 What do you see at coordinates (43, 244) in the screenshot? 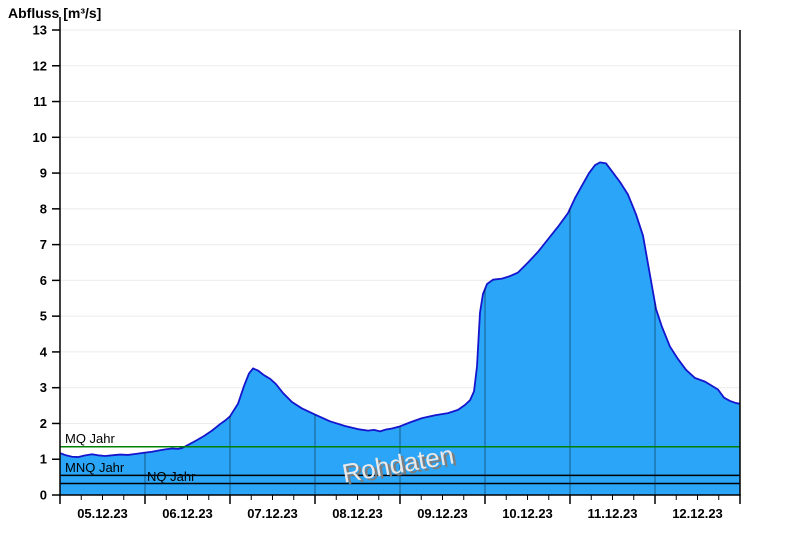
I see `y-tick-label: 7` at bounding box center [43, 244].